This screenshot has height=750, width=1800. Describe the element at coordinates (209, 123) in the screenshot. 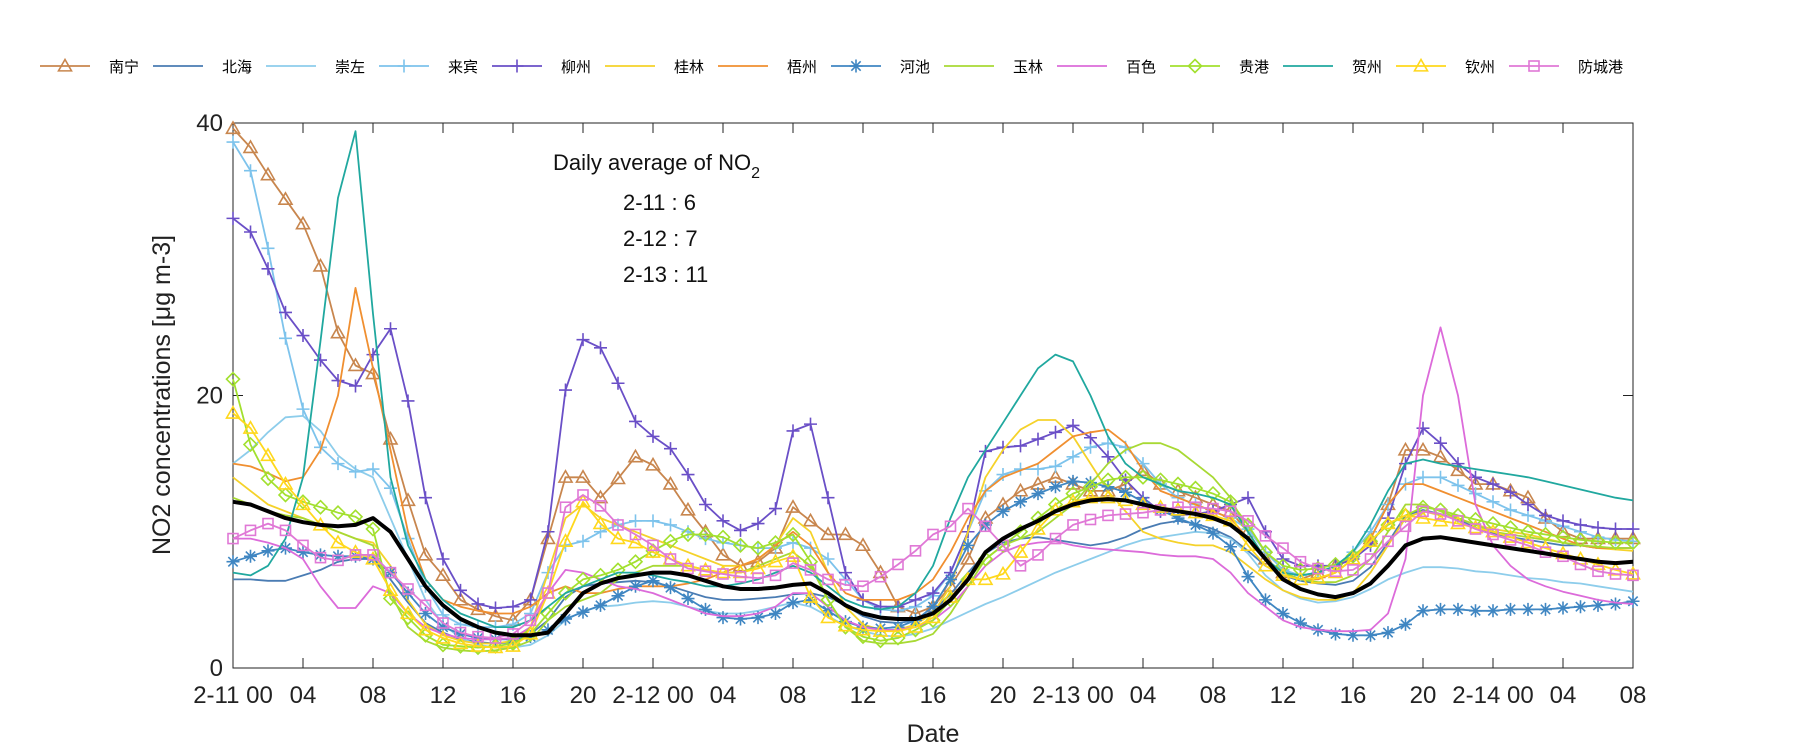

I see `y-tick-label: 40` at that location.